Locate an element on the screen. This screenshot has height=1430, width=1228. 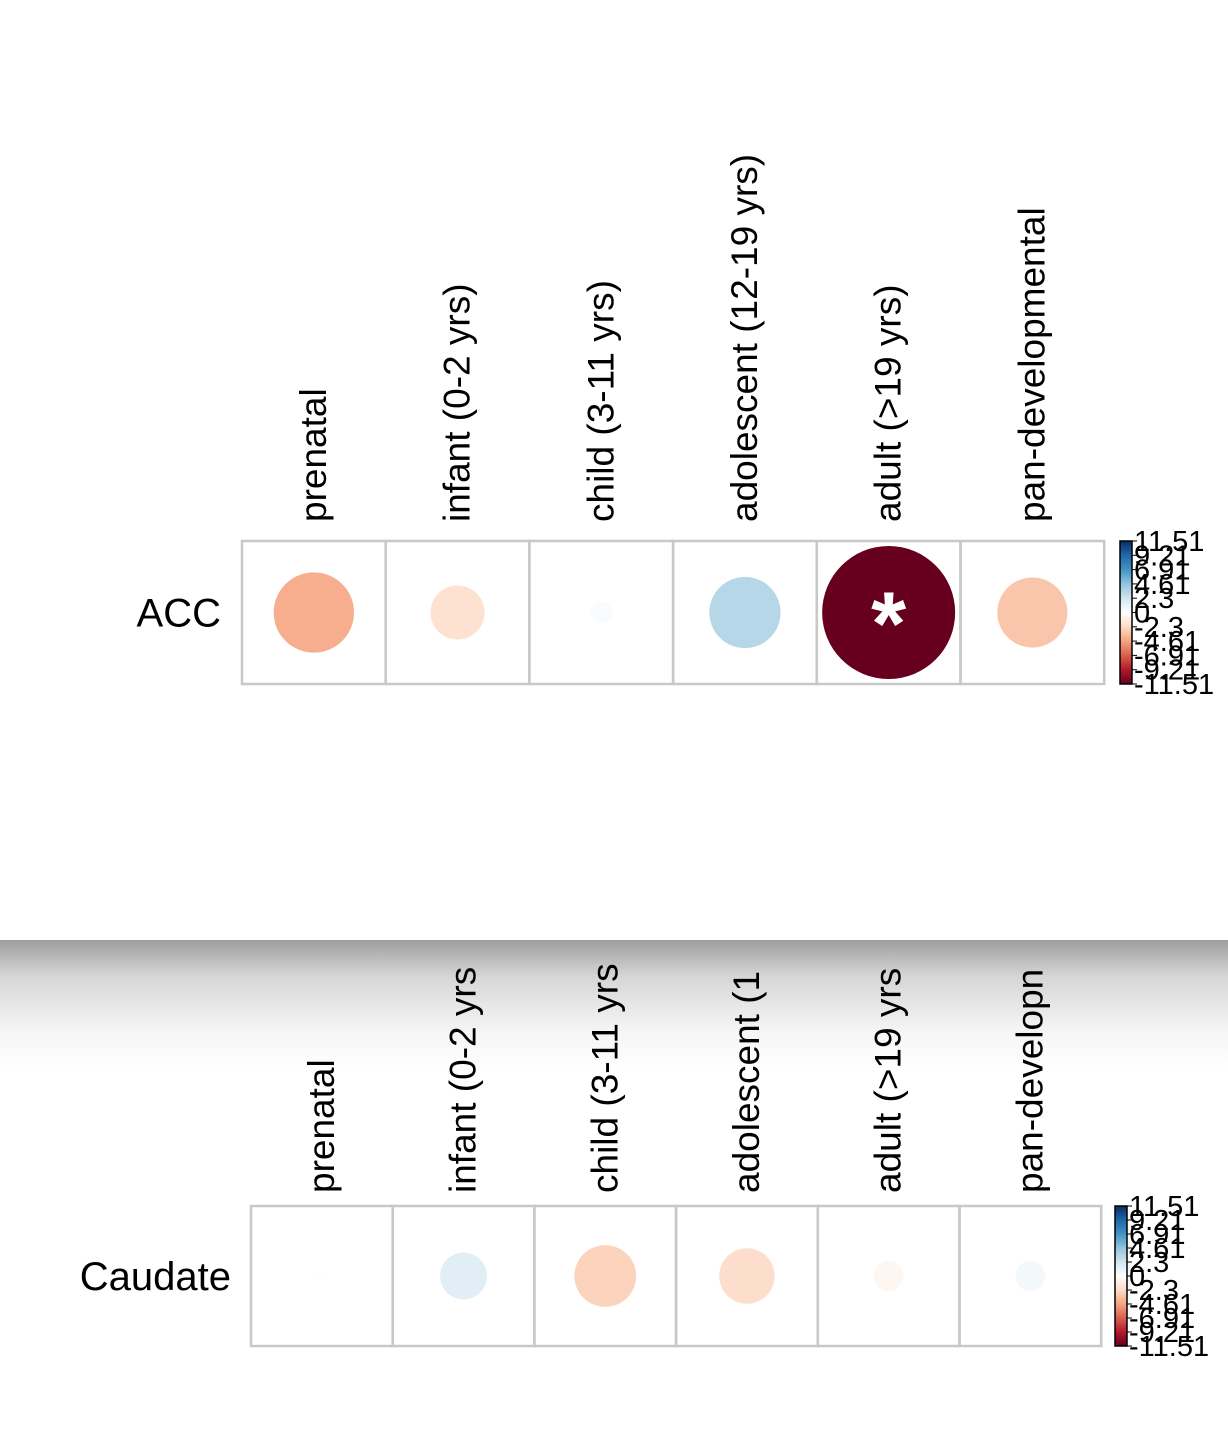
acc-column-label: child (3-11 yrs) is located at coordinates (600, 401).